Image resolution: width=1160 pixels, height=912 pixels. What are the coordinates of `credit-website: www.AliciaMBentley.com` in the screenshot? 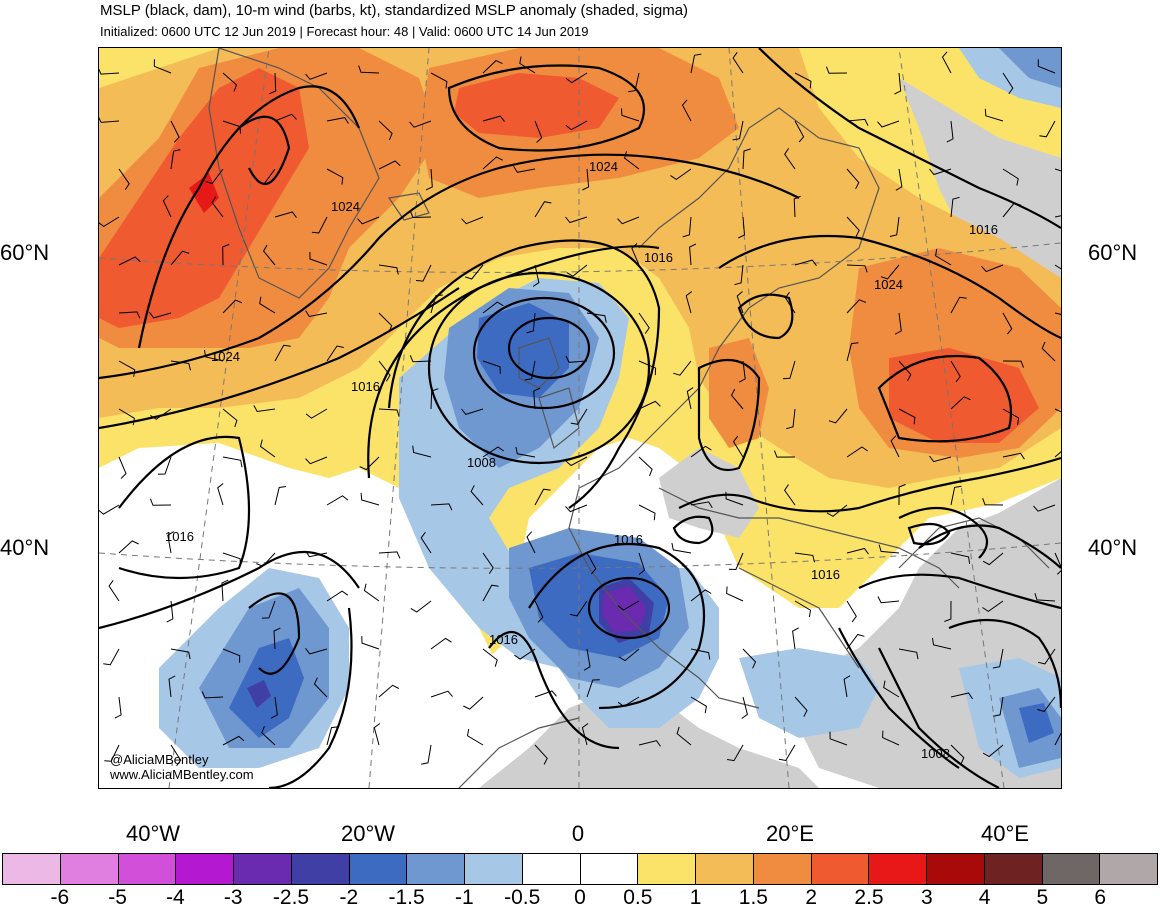 It's located at (182, 774).